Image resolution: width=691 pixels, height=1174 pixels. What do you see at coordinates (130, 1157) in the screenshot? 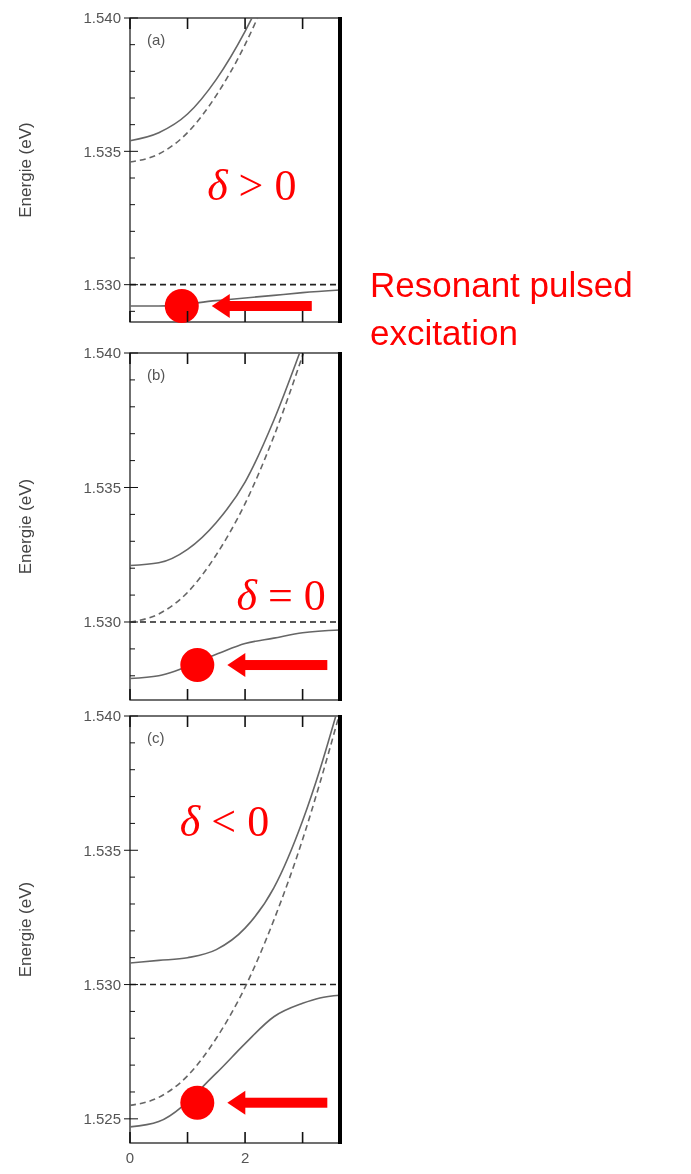
I see `x-tick-label: 0` at bounding box center [130, 1157].